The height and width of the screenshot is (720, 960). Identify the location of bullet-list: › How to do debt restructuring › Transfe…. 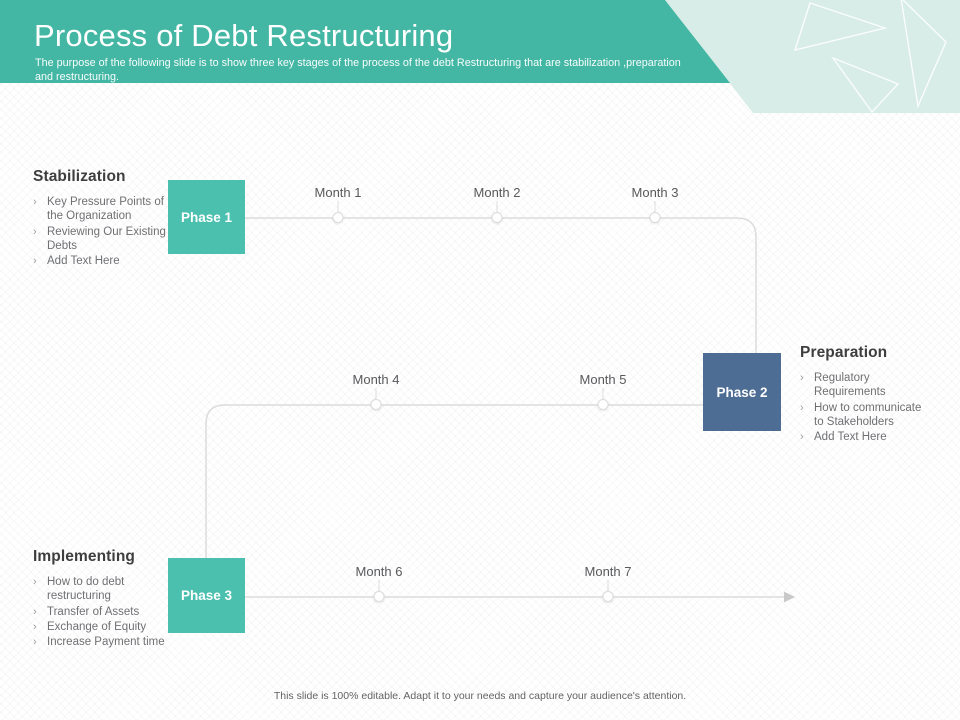
(109, 612).